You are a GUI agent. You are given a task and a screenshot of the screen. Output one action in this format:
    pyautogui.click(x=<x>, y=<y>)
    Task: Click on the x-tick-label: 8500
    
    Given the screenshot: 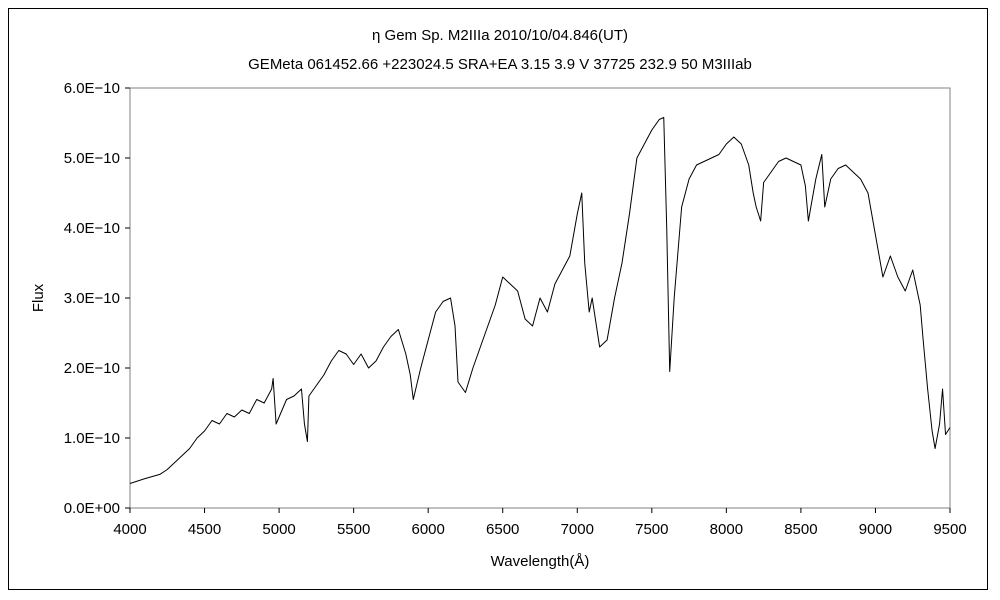 What is the action you would take?
    pyautogui.click(x=800, y=529)
    